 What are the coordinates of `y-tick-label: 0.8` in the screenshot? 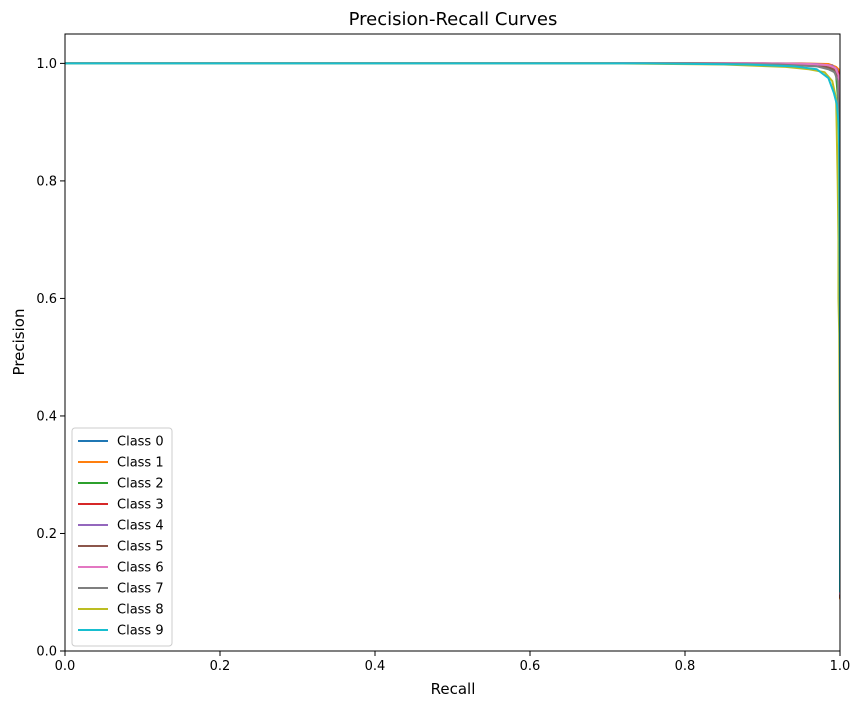 It's located at (46, 181).